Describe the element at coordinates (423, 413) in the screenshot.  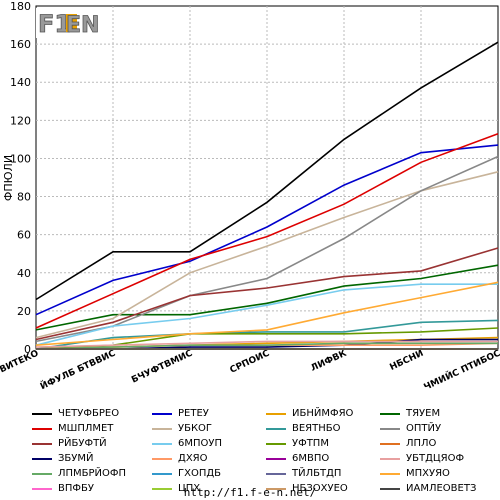
I see `legend-label: ТЯУЕМ` at that location.